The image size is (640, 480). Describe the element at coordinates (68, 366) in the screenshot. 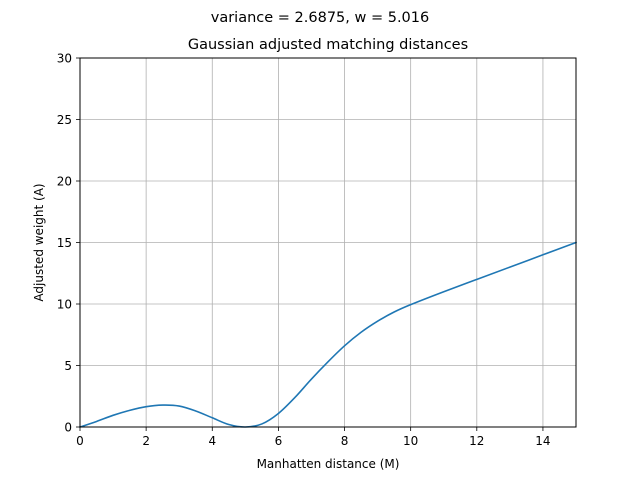

I see `y-tick-label: 5` at that location.